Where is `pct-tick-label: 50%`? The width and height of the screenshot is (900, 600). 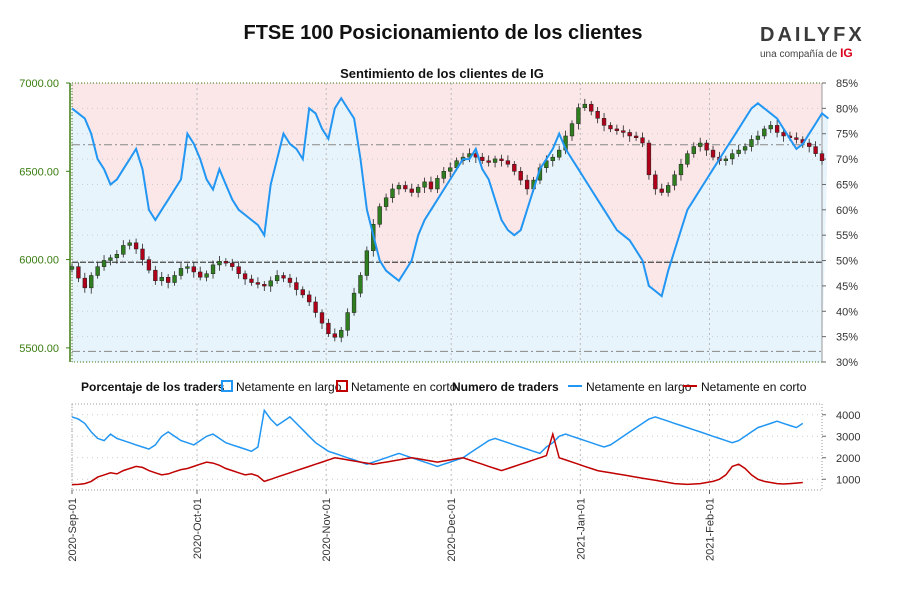
pct-tick-label: 50% is located at coordinates (847, 262).